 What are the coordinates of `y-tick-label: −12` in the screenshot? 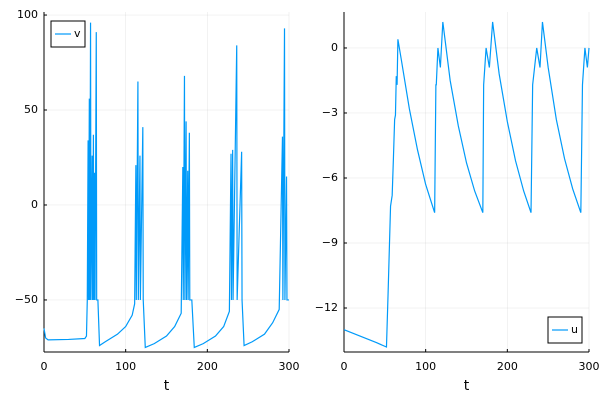 It's located at (326, 307).